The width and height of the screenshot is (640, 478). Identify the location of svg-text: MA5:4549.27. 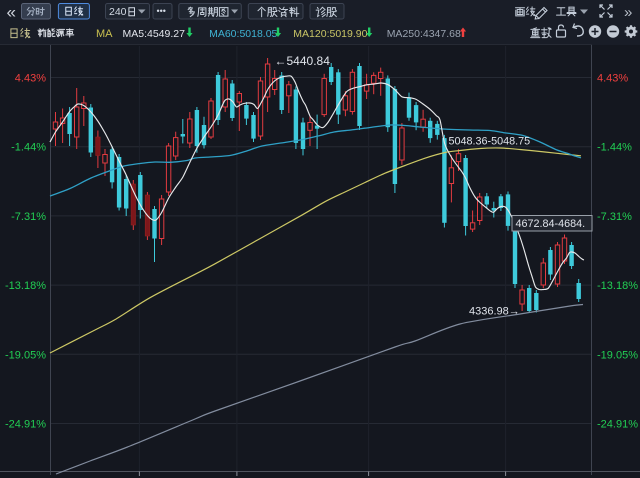
(154, 34).